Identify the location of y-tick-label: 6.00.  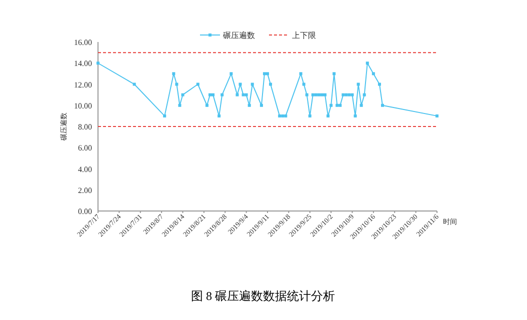
(85, 148).